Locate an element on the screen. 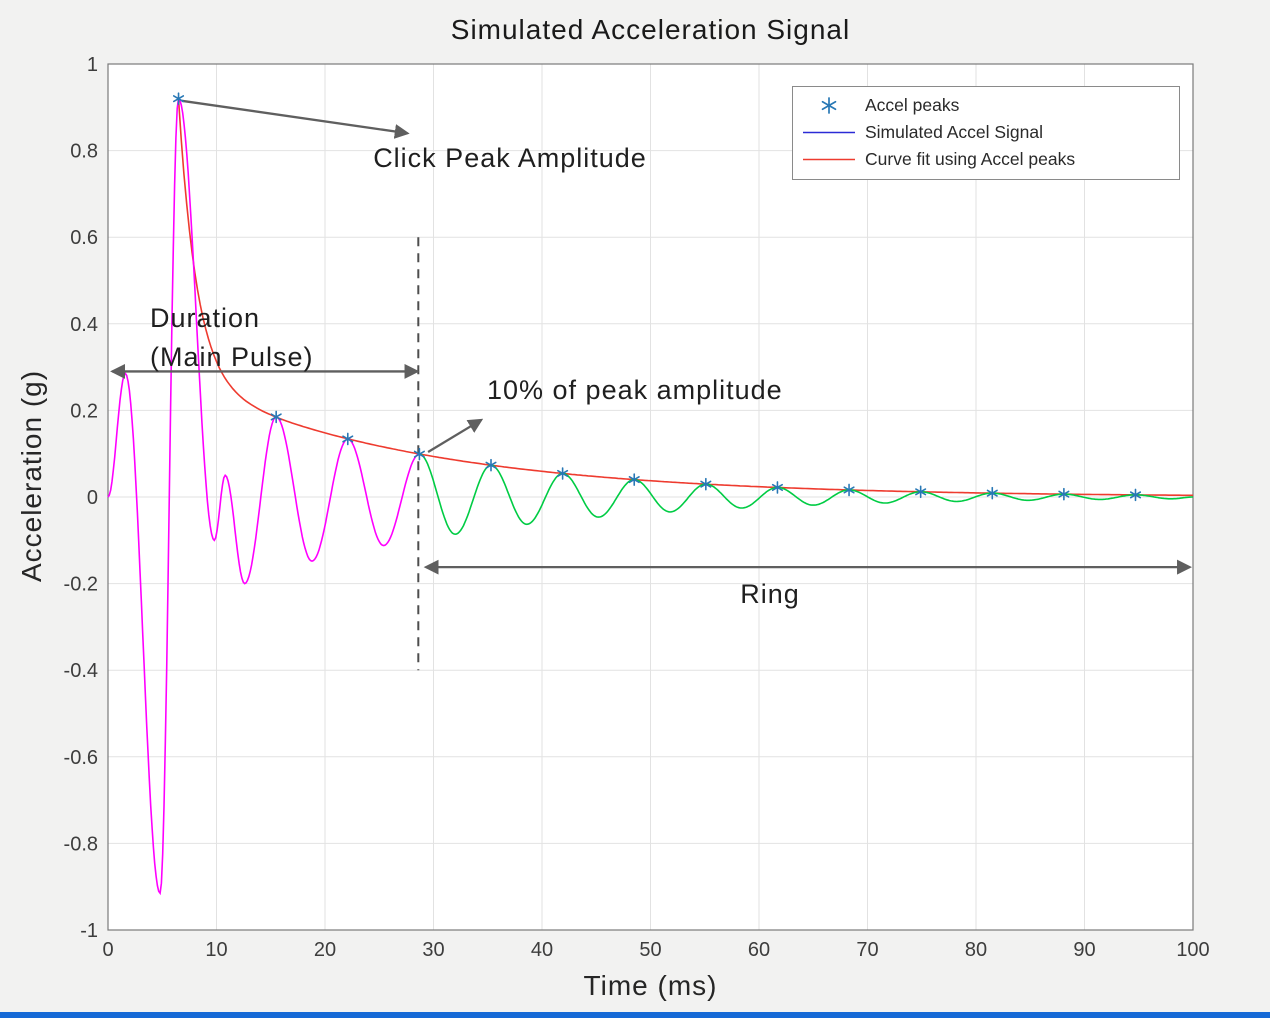 The height and width of the screenshot is (1018, 1270). x-tick-label: 20 is located at coordinates (325, 950).